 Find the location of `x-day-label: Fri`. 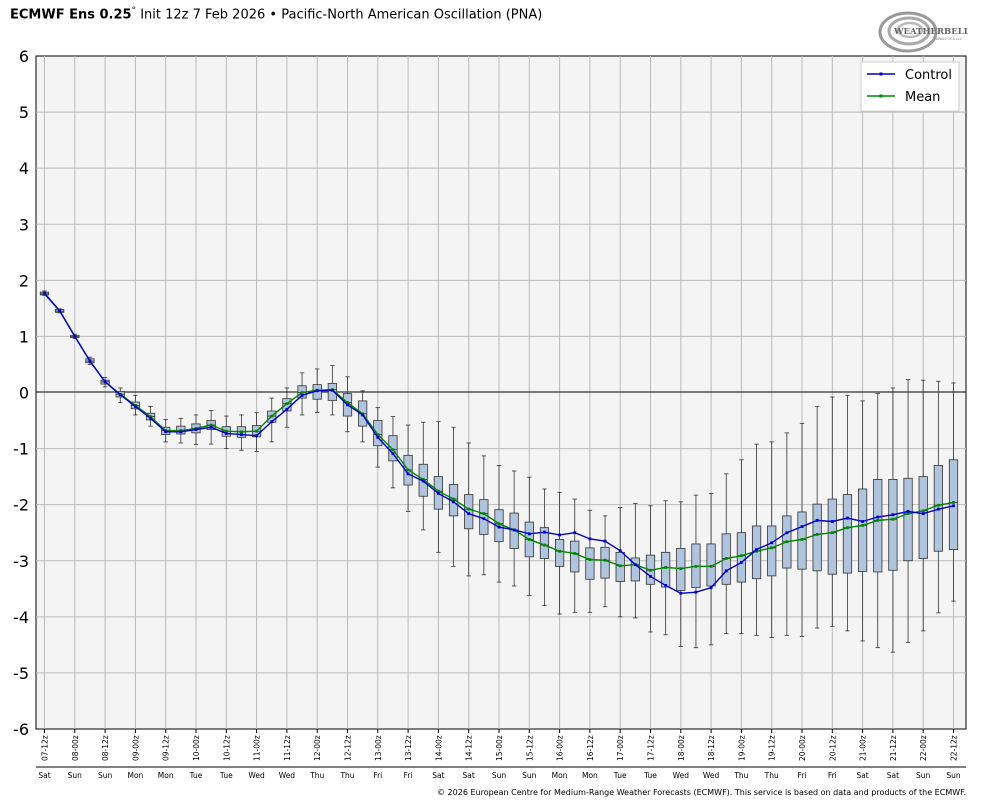

x-day-label: Fri is located at coordinates (377, 775).